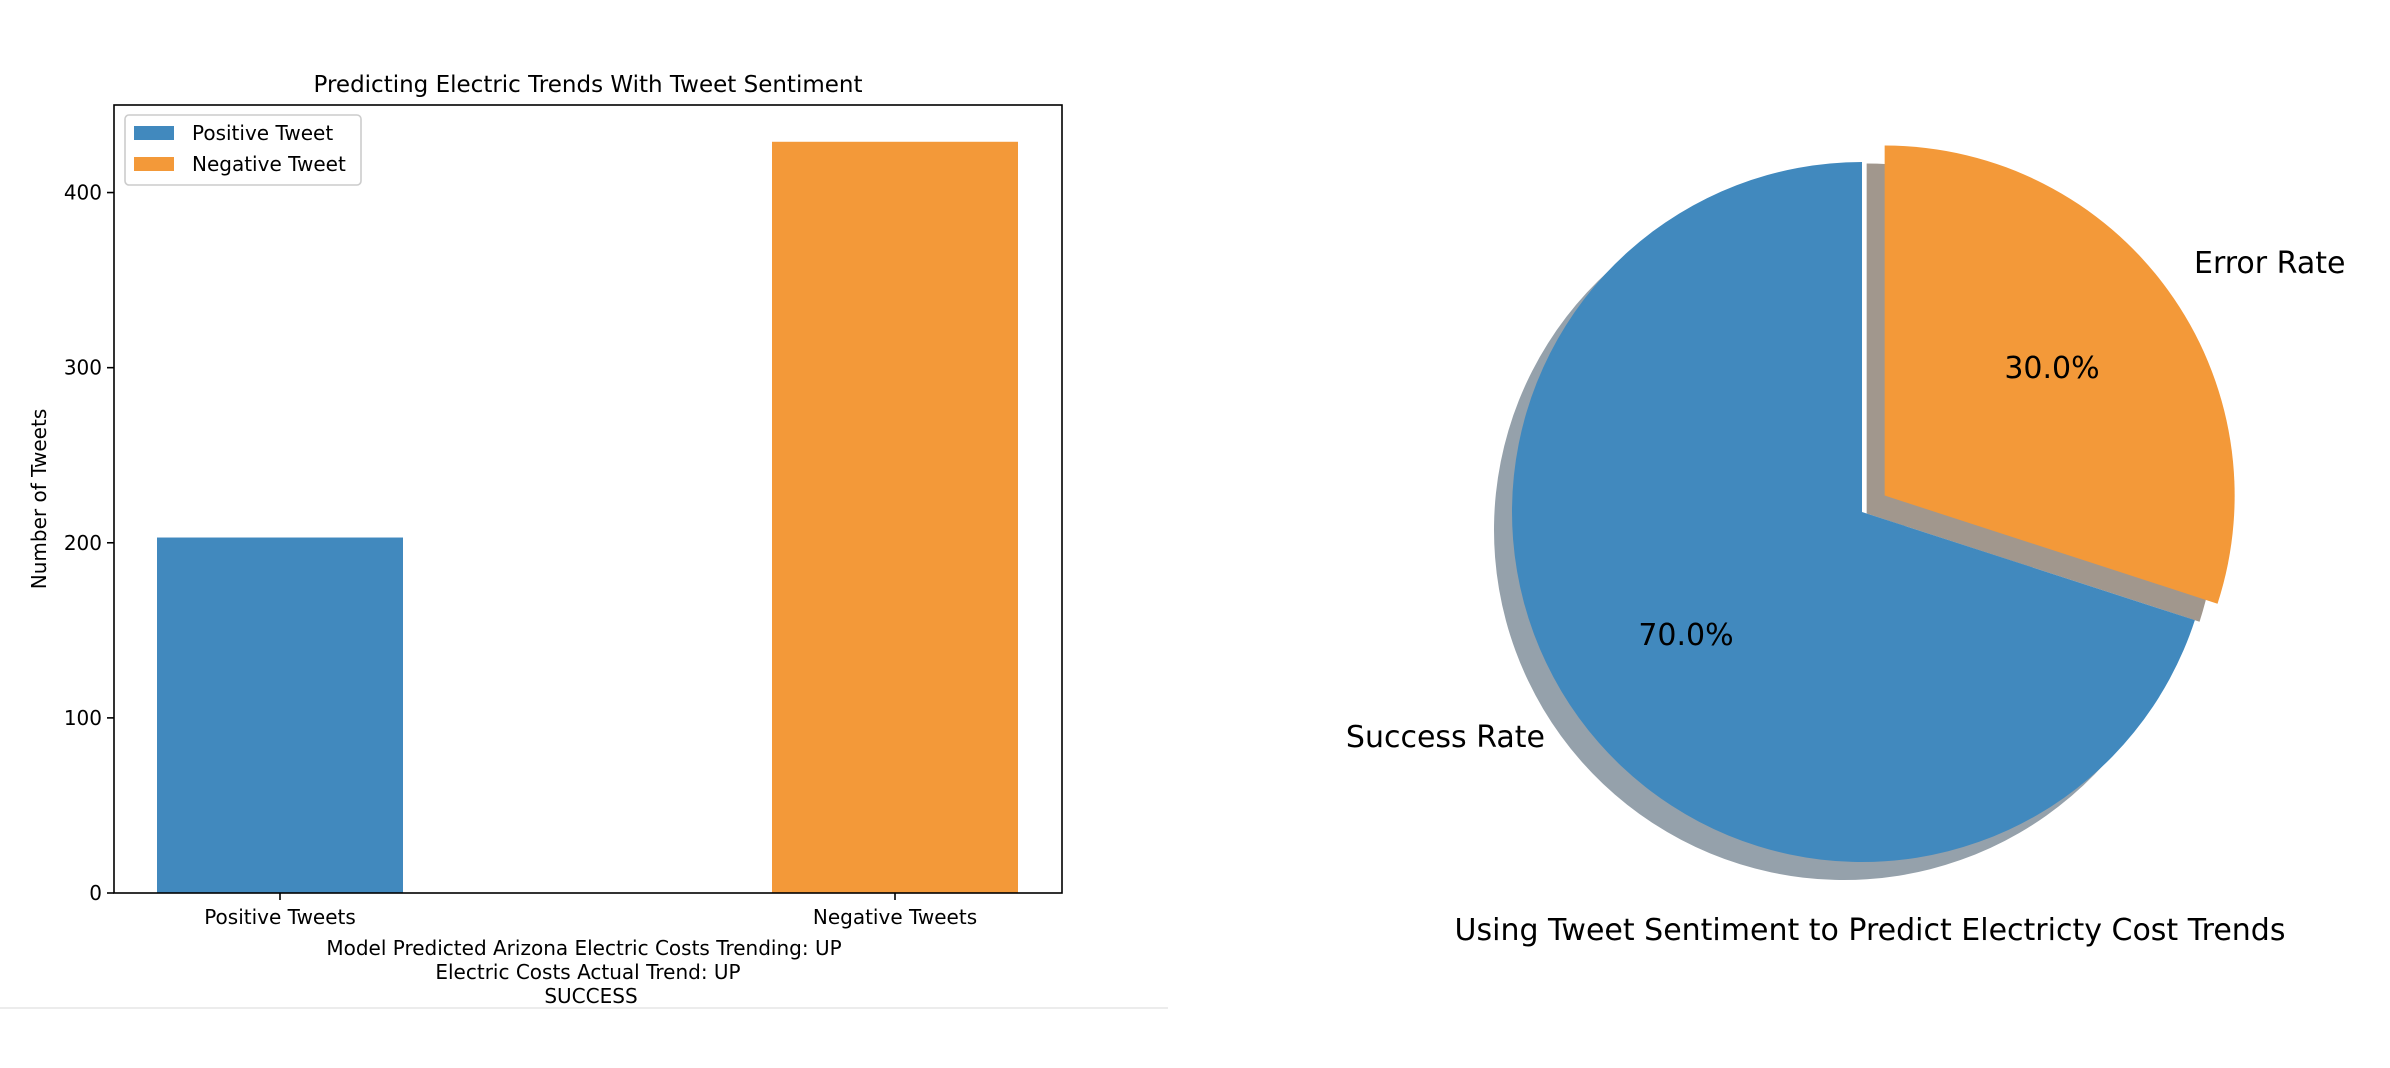  Describe the element at coordinates (83, 193) in the screenshot. I see `y-tick-label: 400` at that location.